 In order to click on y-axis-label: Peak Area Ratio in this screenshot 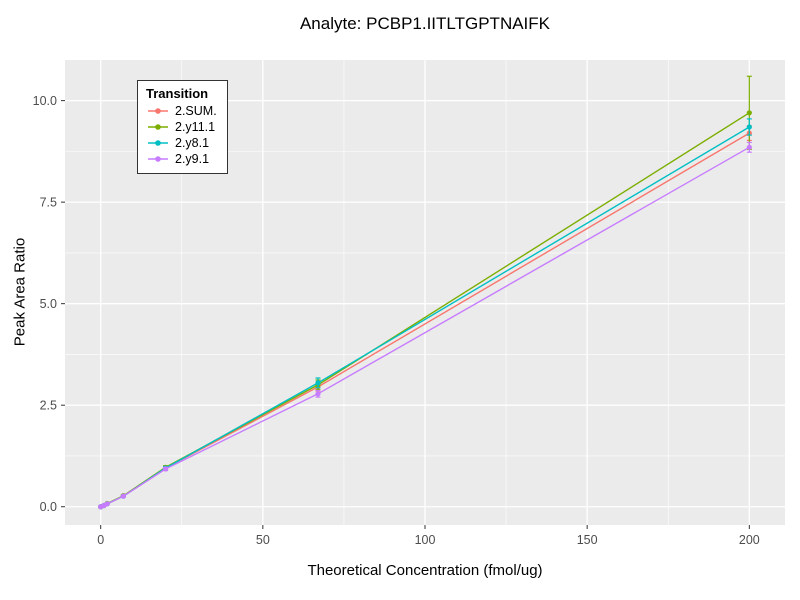, I will do `click(20, 292)`.